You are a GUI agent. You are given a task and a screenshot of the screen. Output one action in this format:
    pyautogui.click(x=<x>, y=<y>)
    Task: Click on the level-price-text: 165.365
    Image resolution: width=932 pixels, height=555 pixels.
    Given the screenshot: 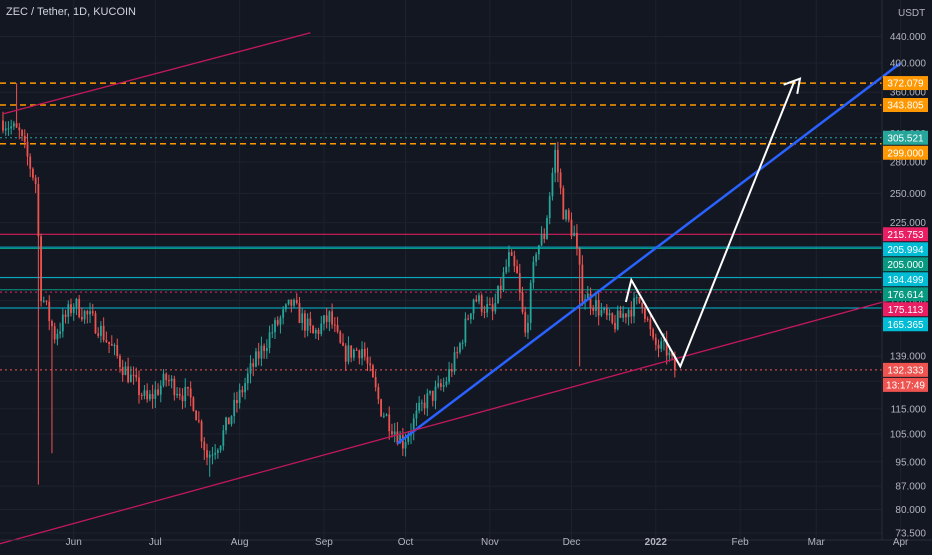 What is the action you would take?
    pyautogui.click(x=905, y=325)
    